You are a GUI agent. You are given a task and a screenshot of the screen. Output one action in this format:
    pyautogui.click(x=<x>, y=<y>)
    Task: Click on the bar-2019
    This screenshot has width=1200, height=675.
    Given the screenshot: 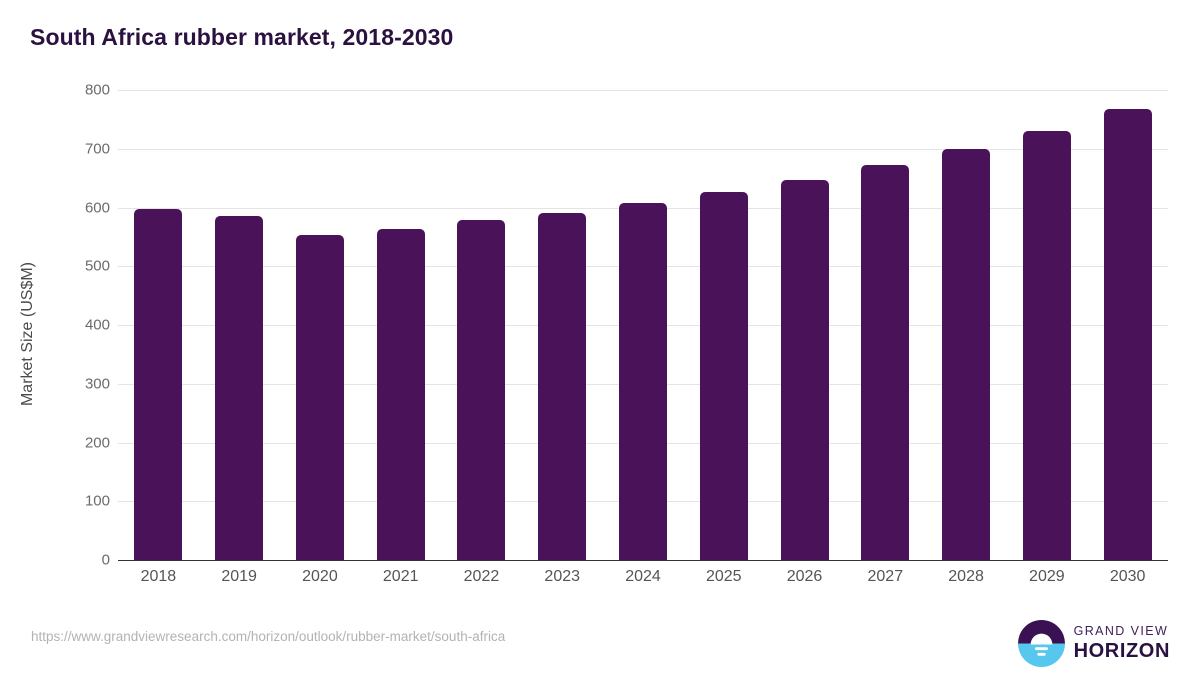 What is the action you would take?
    pyautogui.click(x=239, y=387)
    